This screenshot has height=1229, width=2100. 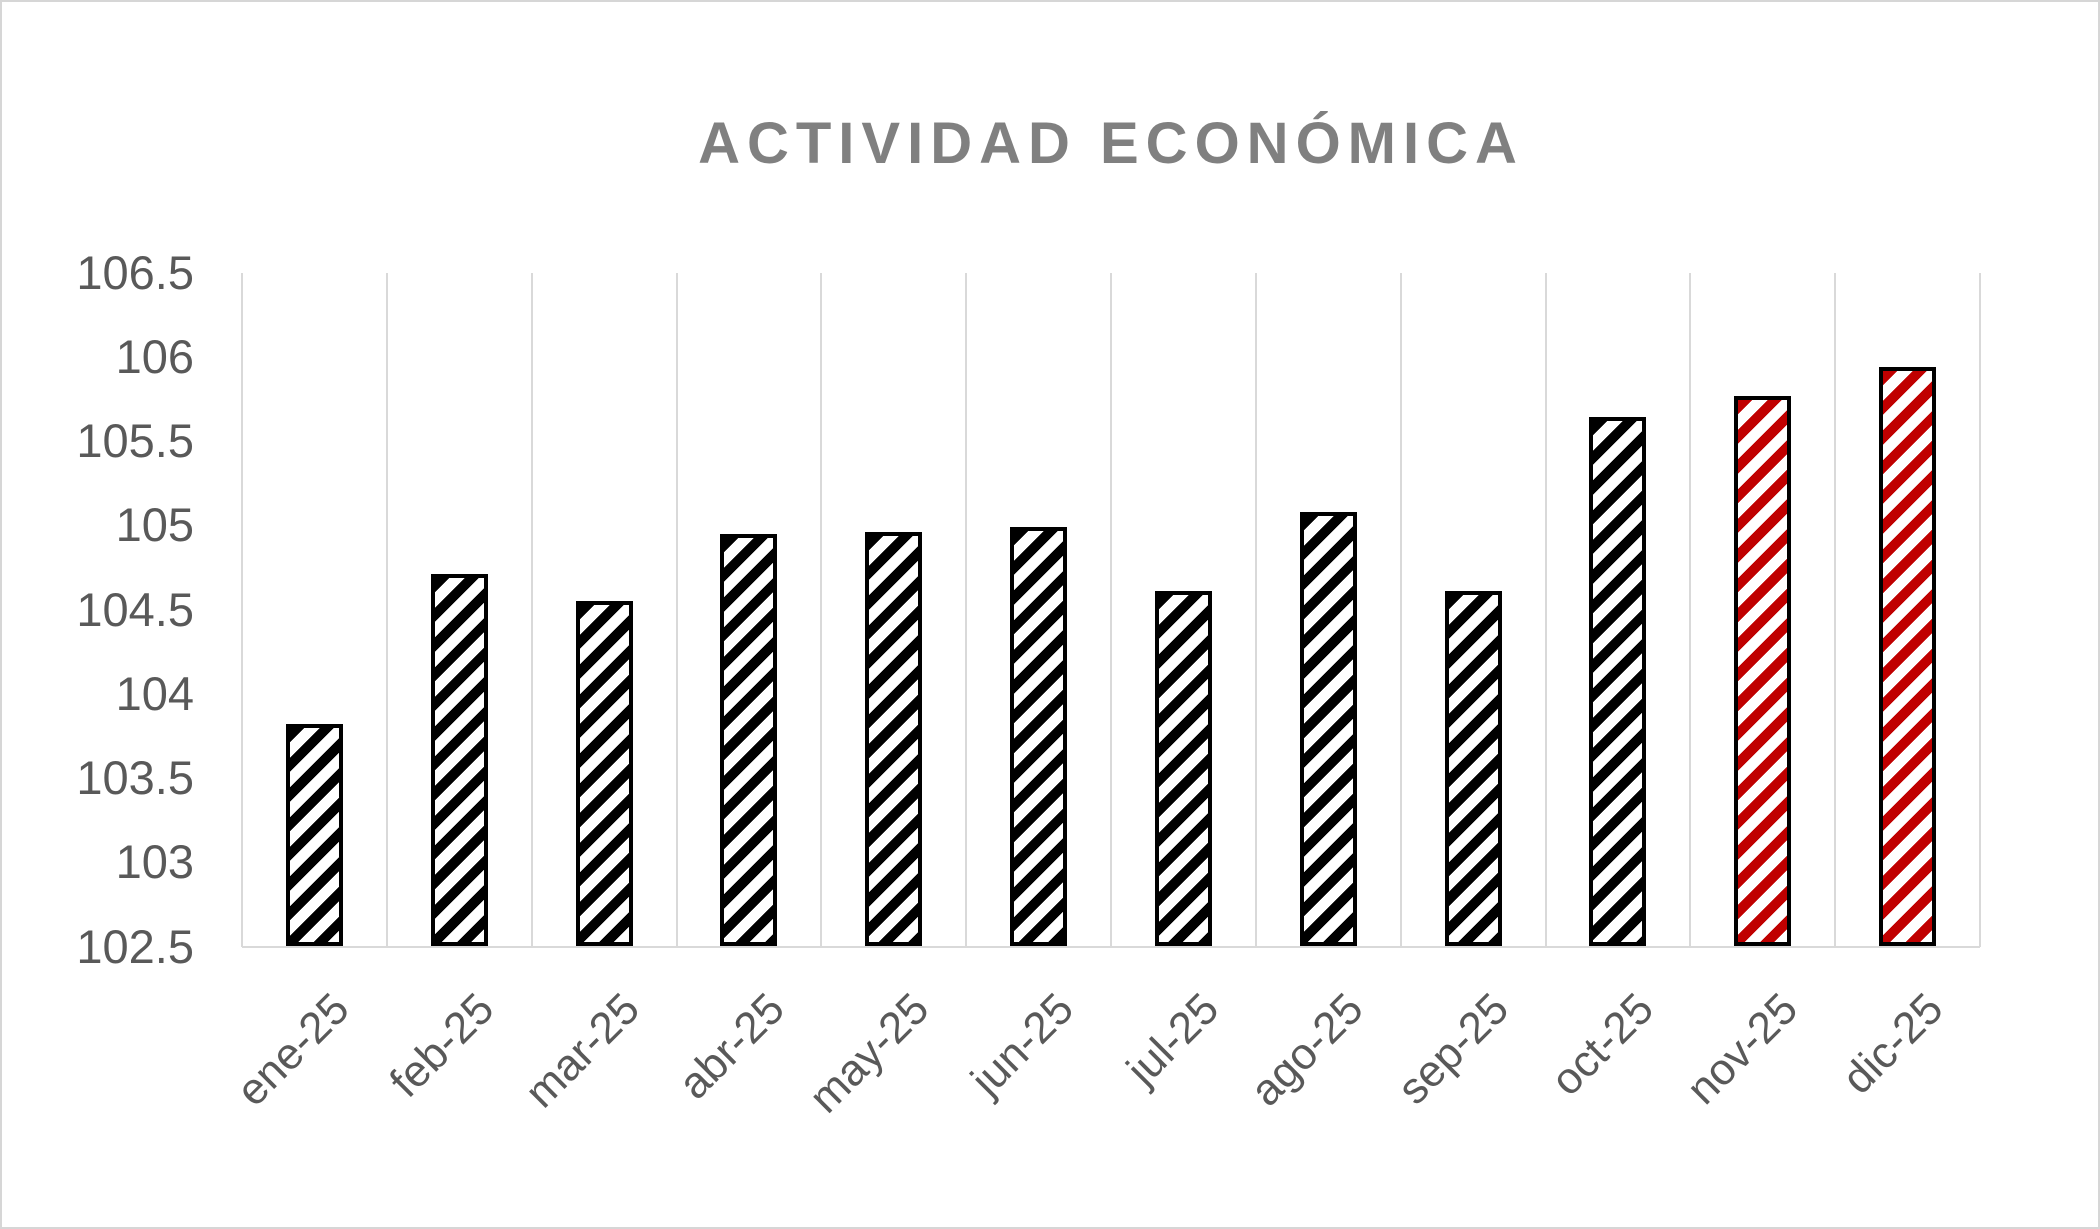 I want to click on y-axis-tick-label: 104, so click(x=154, y=693).